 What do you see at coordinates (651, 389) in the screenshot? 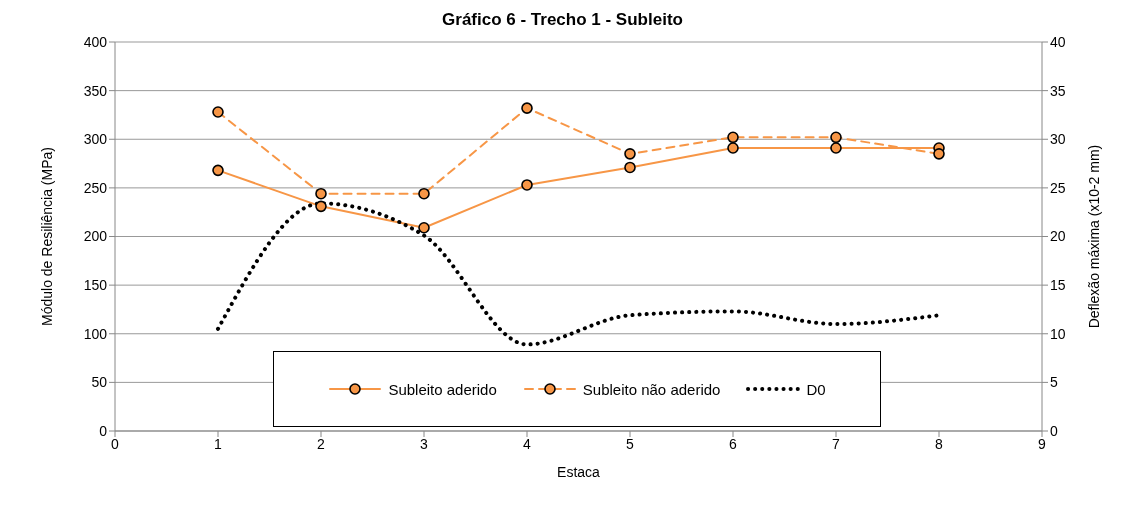
I see `legend-label: Subleito não aderido` at bounding box center [651, 389].